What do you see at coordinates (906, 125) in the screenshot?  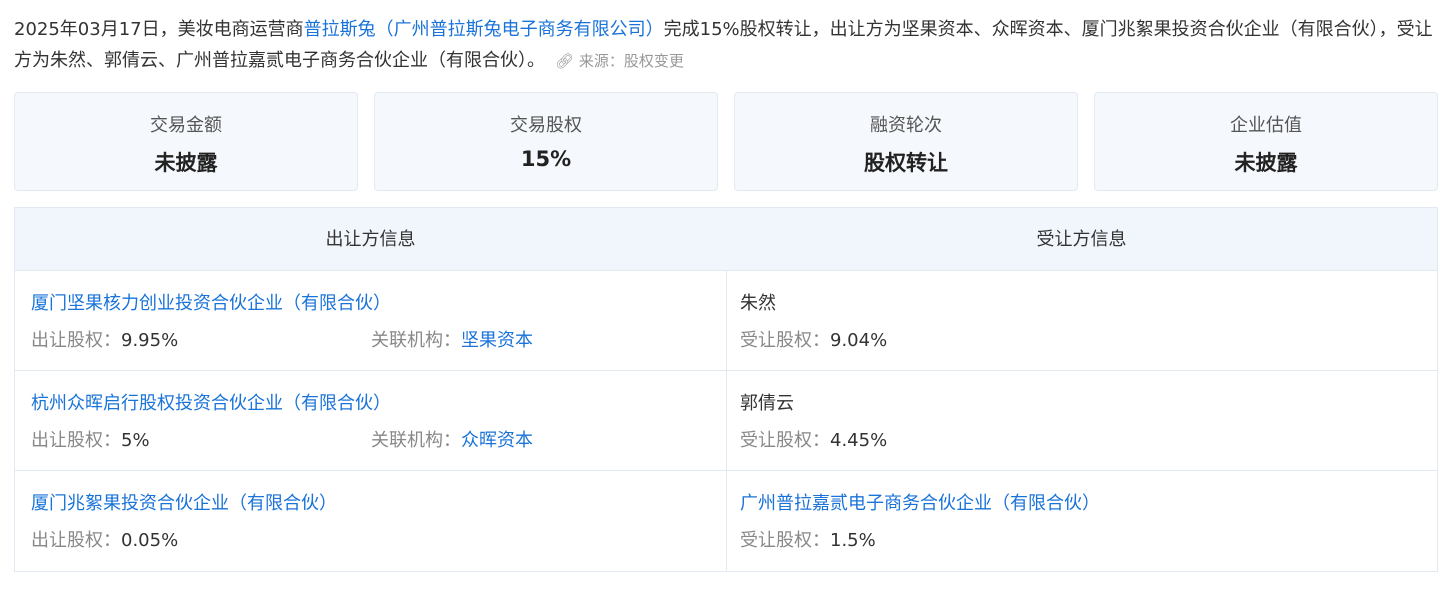 I see `card-label: 融资轮次` at bounding box center [906, 125].